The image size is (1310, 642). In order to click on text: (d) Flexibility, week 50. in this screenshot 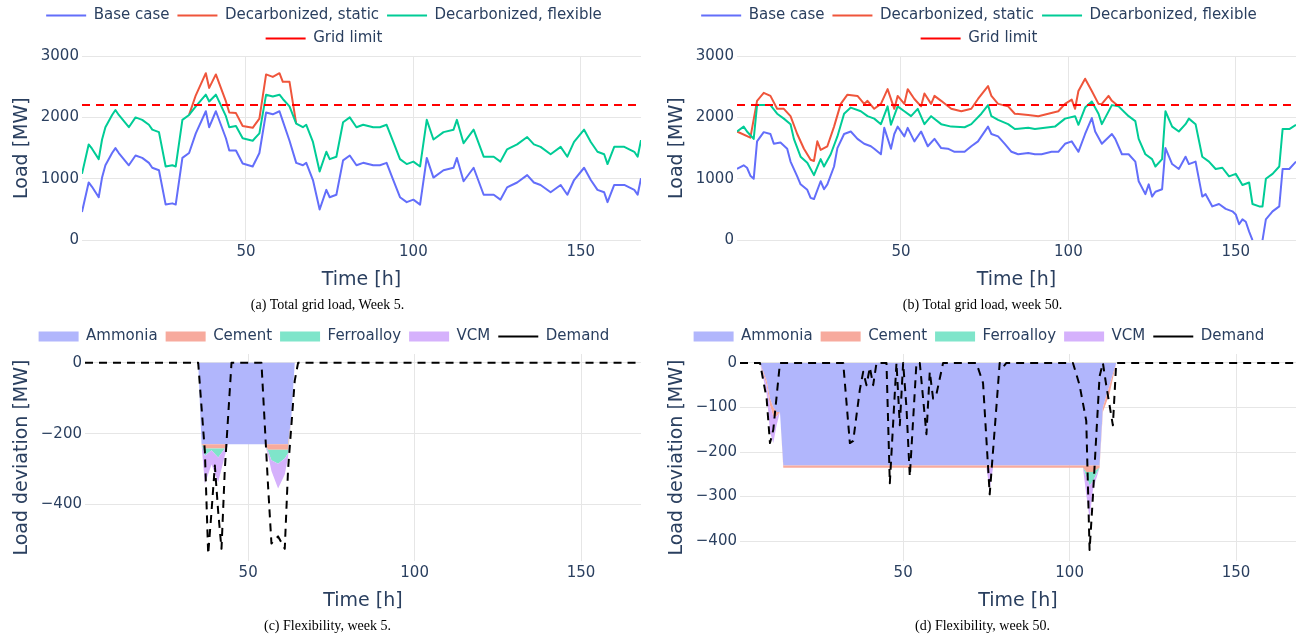, I will do `click(982, 626)`.